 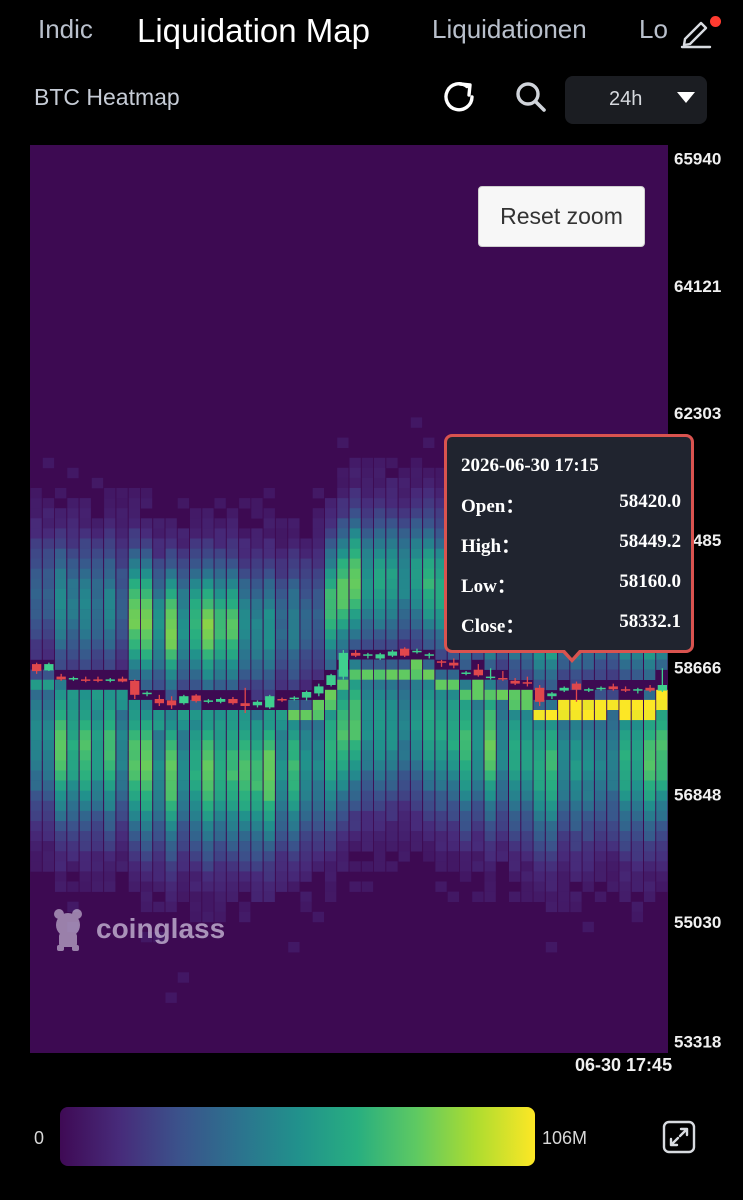 What do you see at coordinates (509, 29) in the screenshot?
I see `tab-liquidationen: Liquidationen` at bounding box center [509, 29].